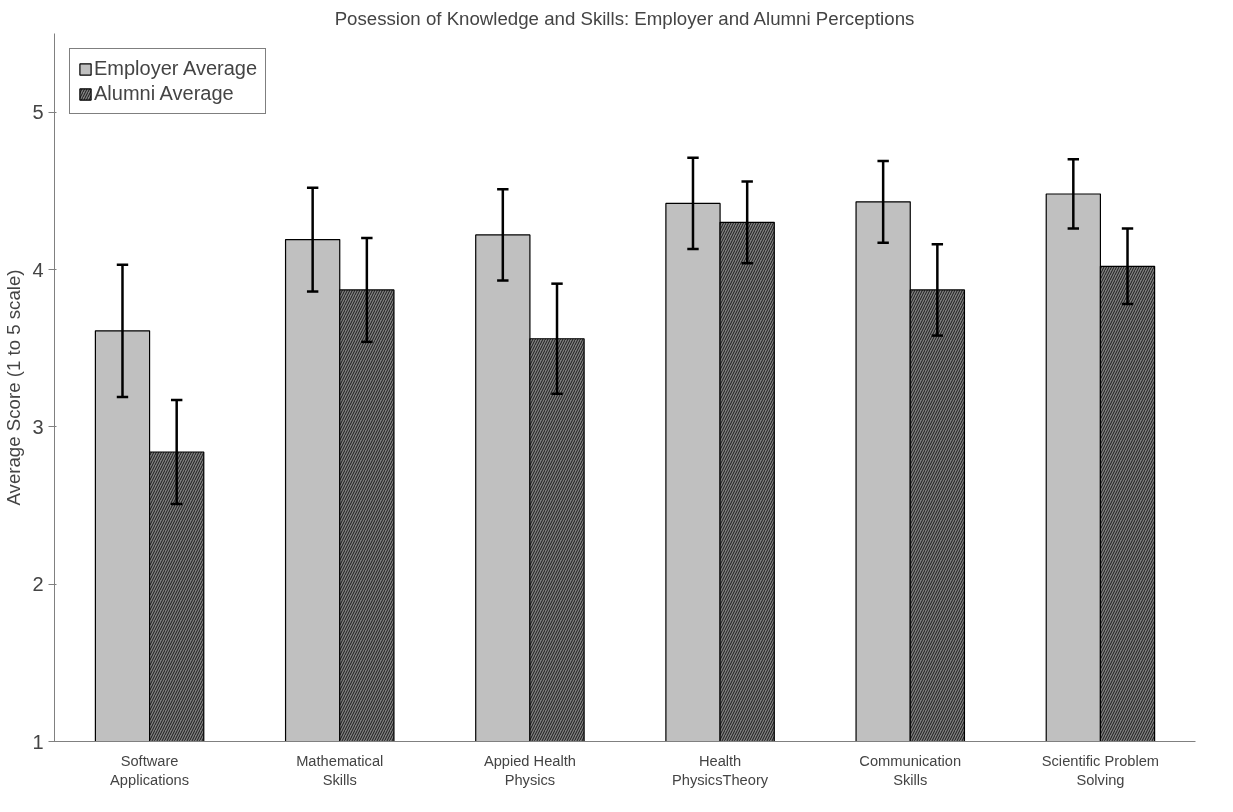  Describe the element at coordinates (164, 93) in the screenshot. I see `legend-label: Alumni Average` at that location.